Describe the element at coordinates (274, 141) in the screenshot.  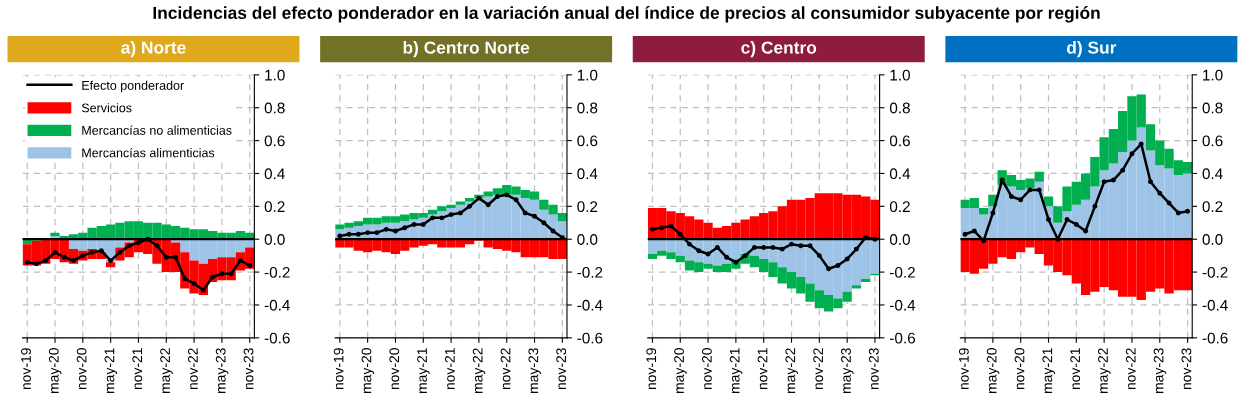
I see `y-tick-label: 0.6` at that location.